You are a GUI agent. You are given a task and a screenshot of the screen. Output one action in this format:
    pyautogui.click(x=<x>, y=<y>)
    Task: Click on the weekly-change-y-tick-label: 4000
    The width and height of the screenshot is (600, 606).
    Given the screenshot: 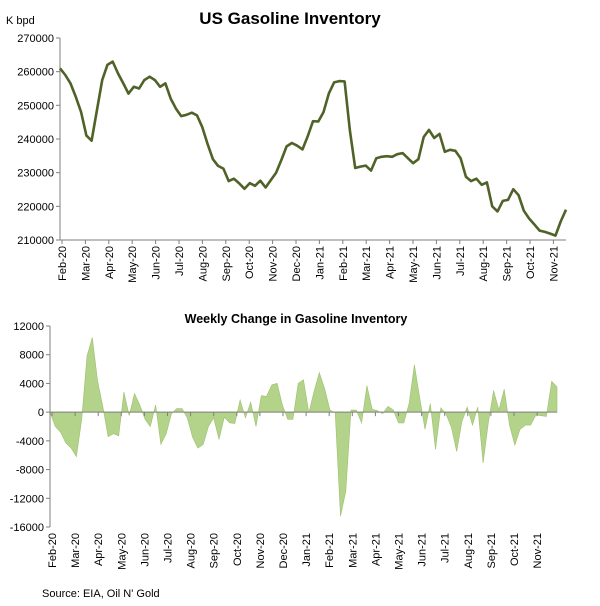 What is the action you would take?
    pyautogui.click(x=32, y=384)
    